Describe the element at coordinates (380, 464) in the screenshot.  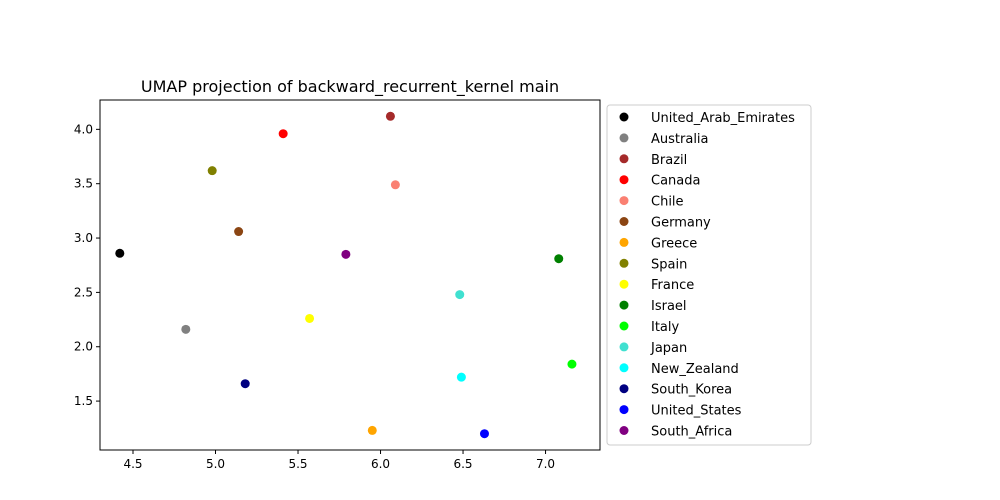
I see `x-tick-label: 6.0` at that location.